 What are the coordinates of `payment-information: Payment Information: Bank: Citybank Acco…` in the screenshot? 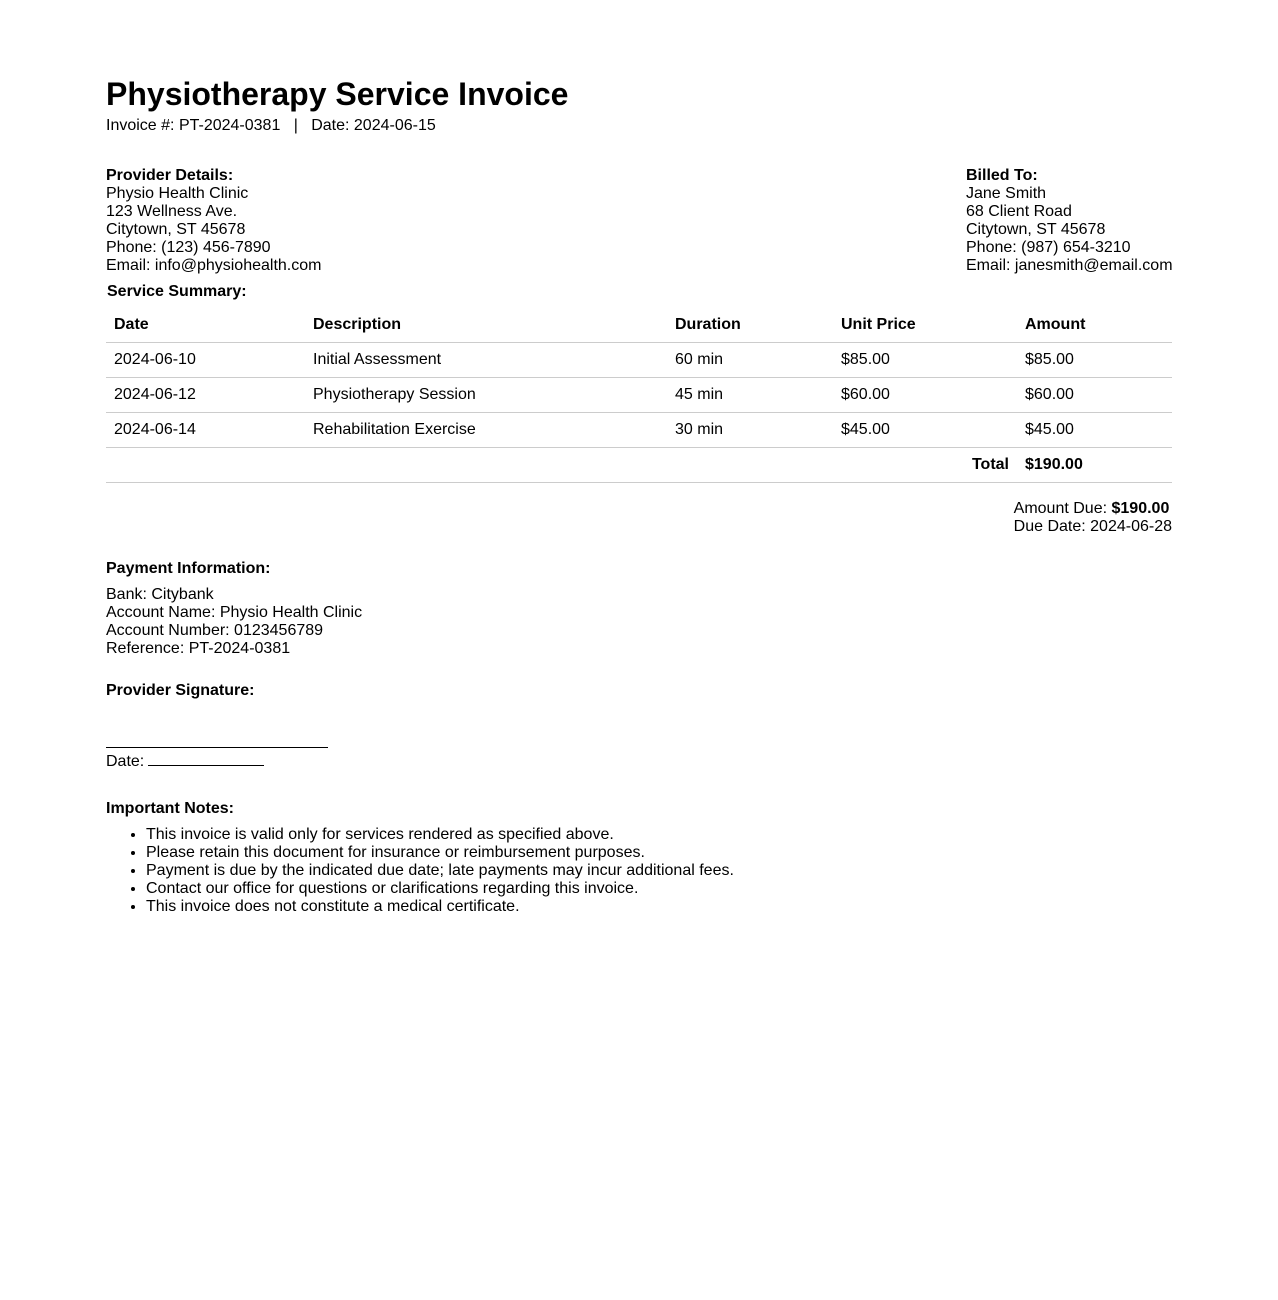 It's located at (234, 609).